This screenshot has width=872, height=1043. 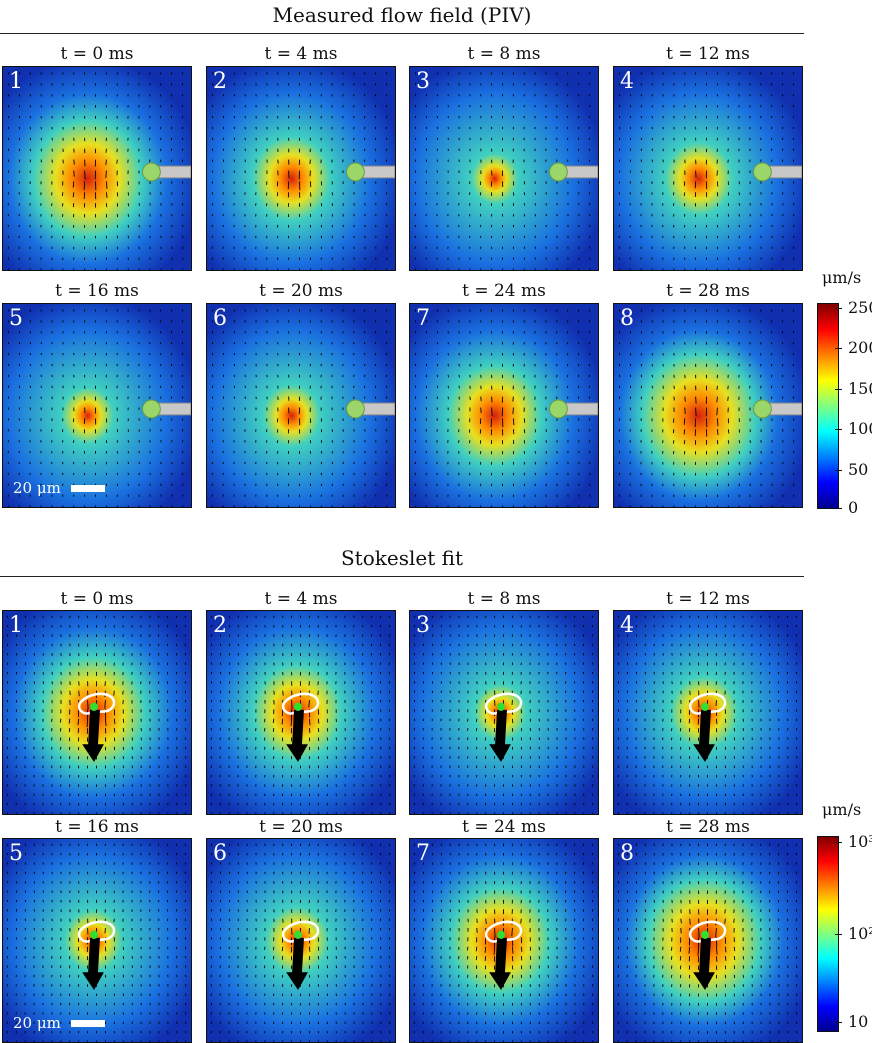 I want to click on bottom-panel-2-time: t = 4 ms, so click(x=301, y=599).